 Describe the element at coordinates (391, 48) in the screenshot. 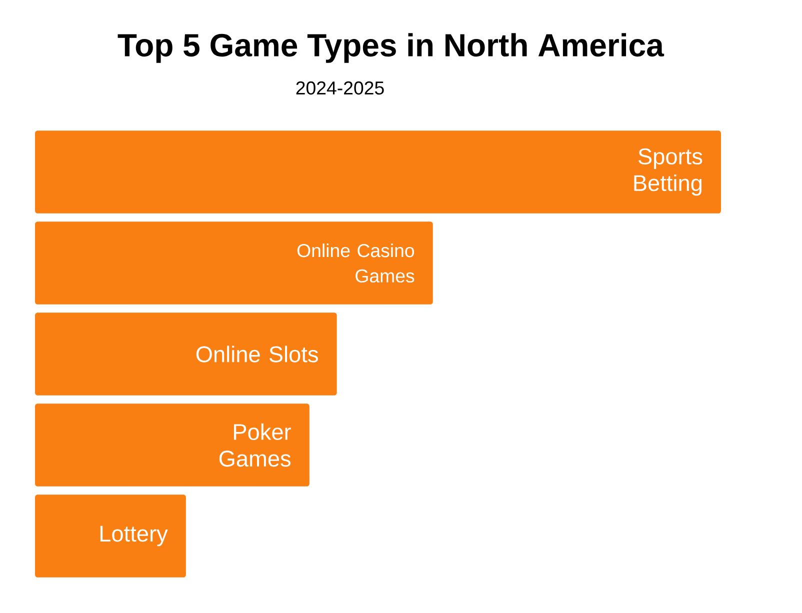

I see `chart-title: Top 5 Game Types in North America` at that location.